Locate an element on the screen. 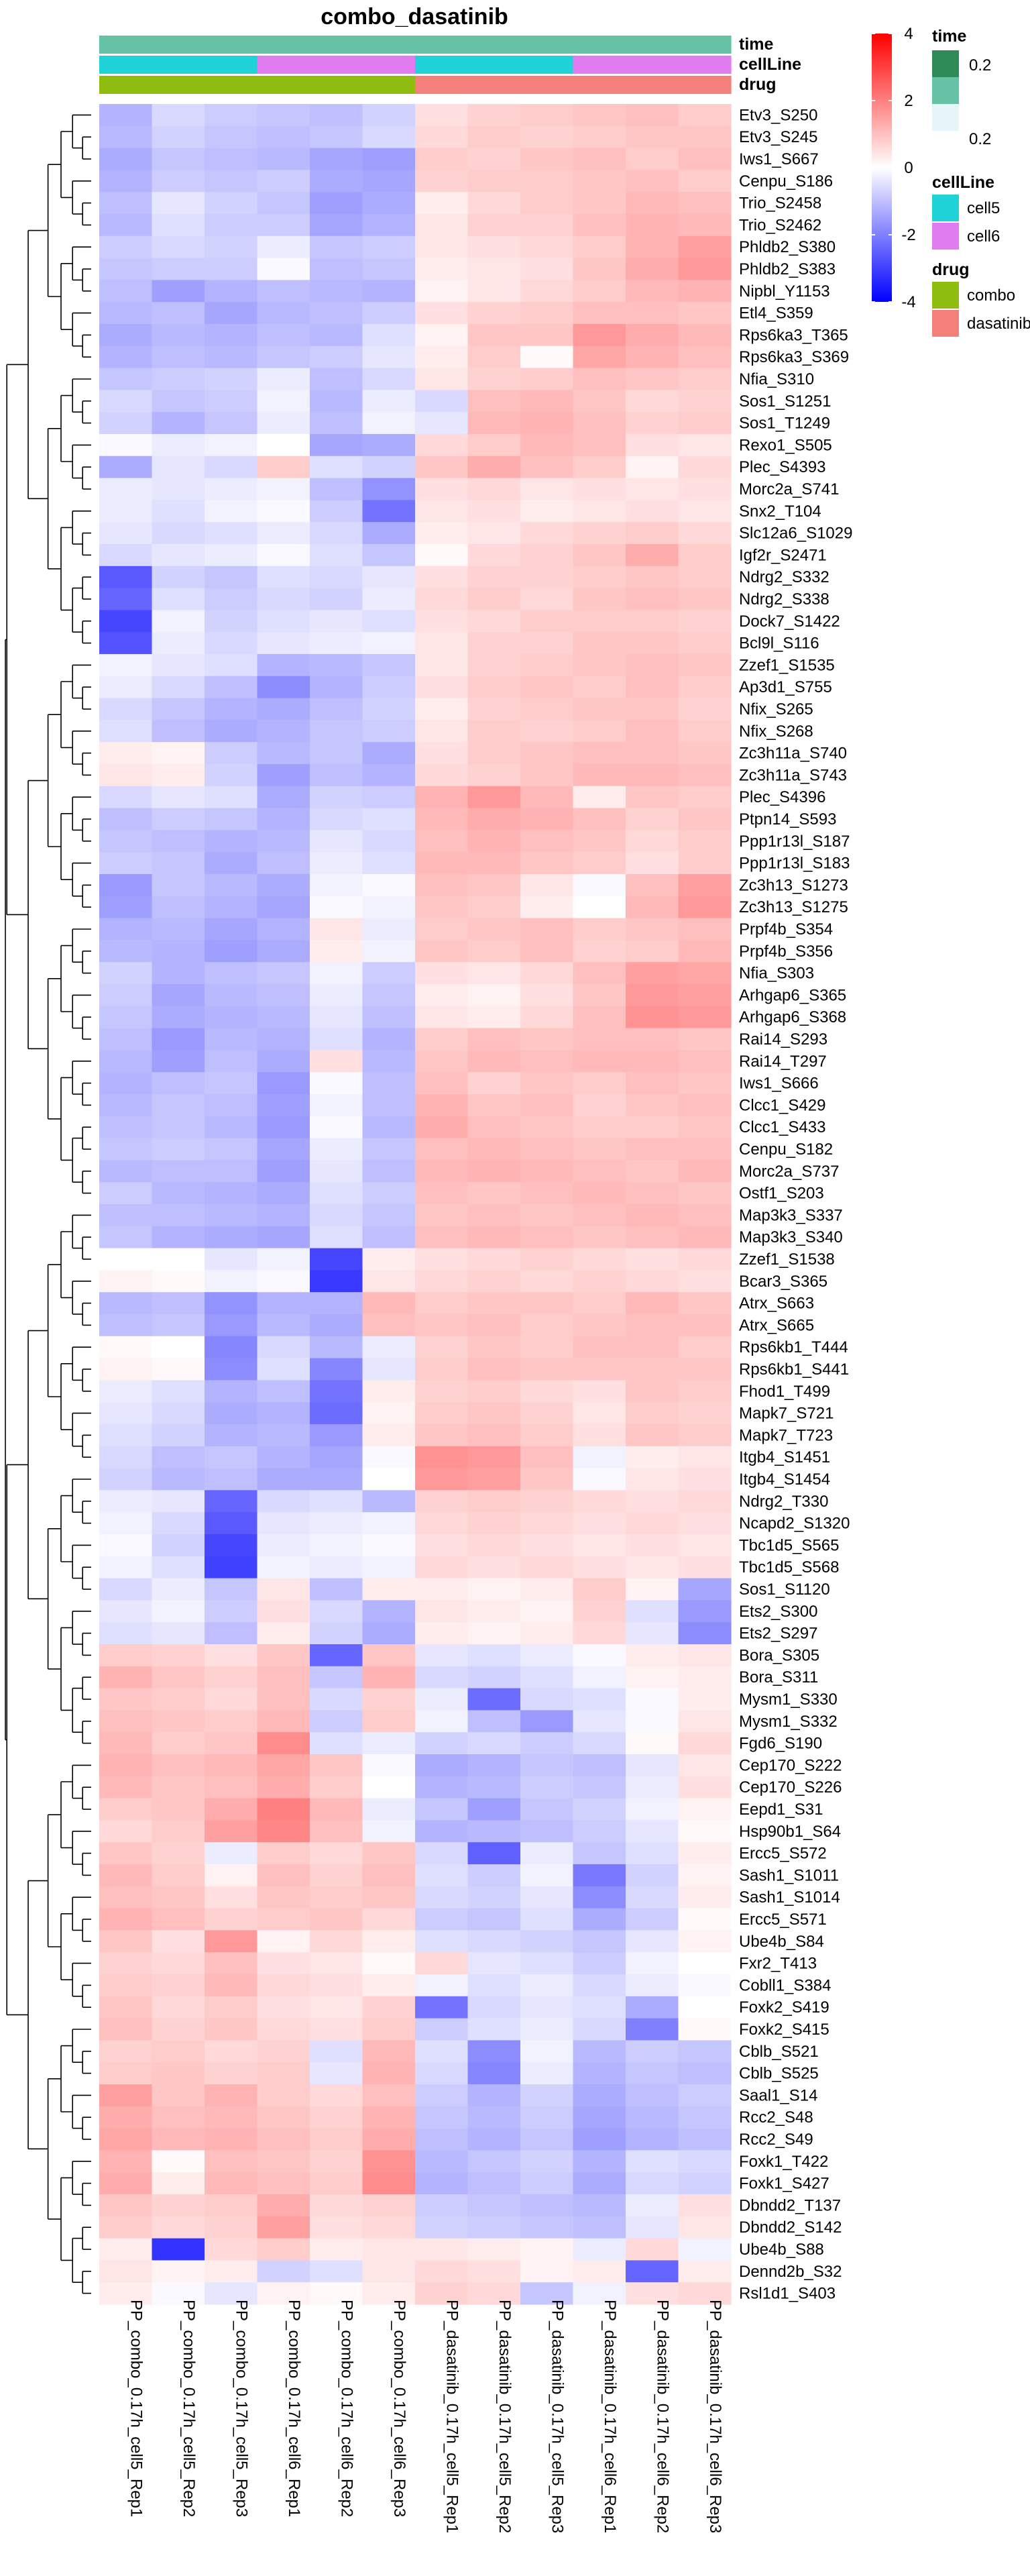 The image size is (1030, 2576). row-label: Zc3h11a_S743 is located at coordinates (793, 775).